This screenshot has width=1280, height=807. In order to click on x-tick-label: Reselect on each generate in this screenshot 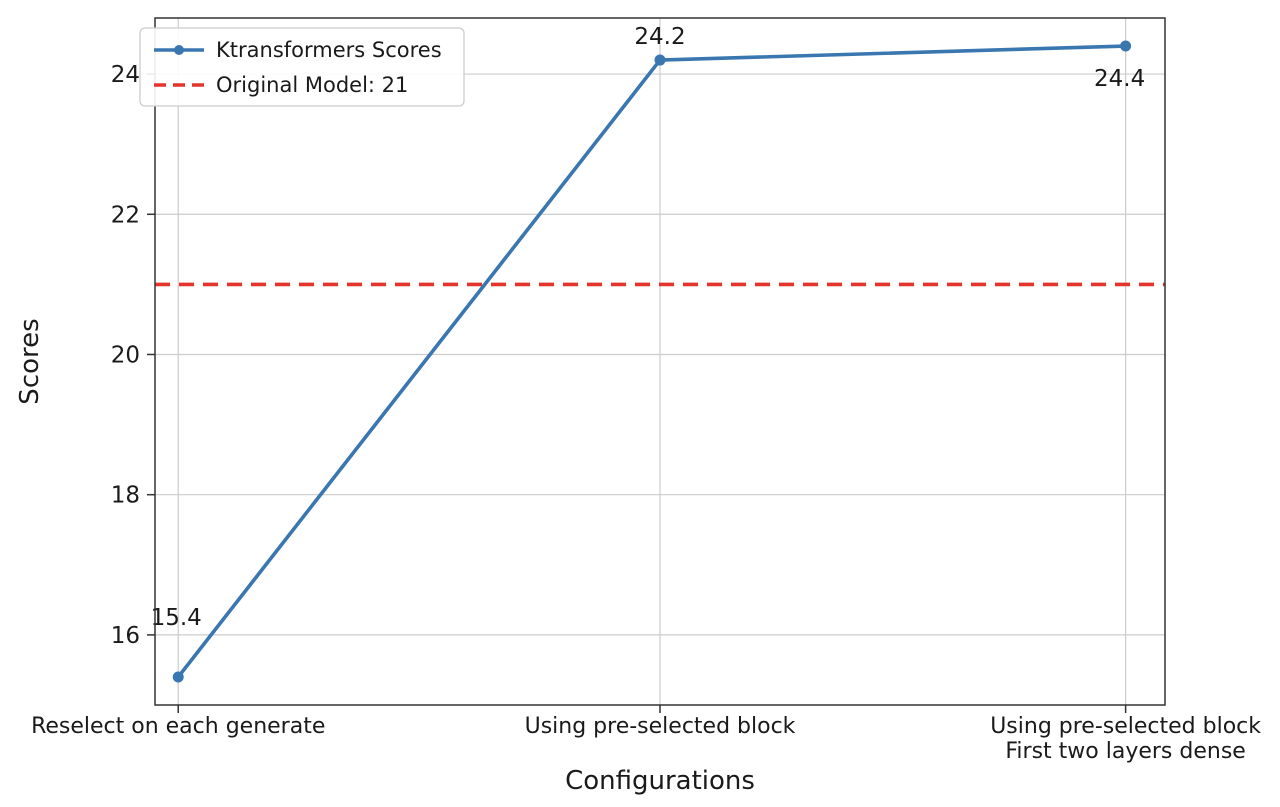, I will do `click(178, 726)`.